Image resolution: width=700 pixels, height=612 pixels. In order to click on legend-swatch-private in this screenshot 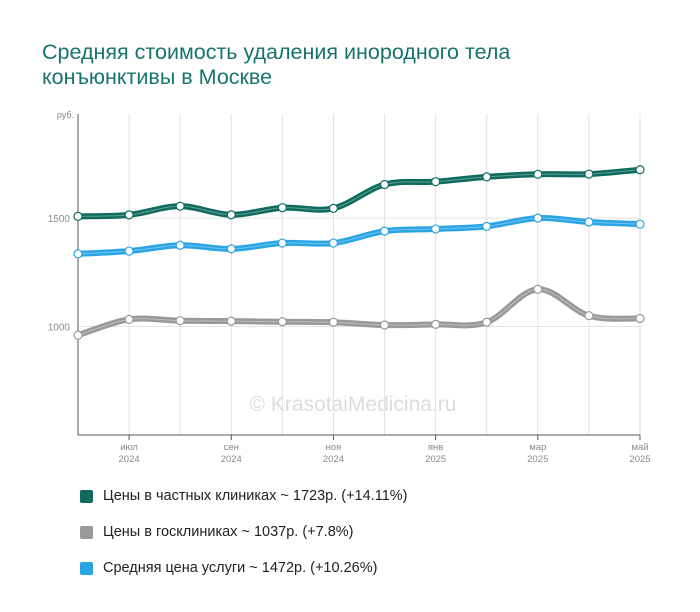, I will do `click(86, 496)`.